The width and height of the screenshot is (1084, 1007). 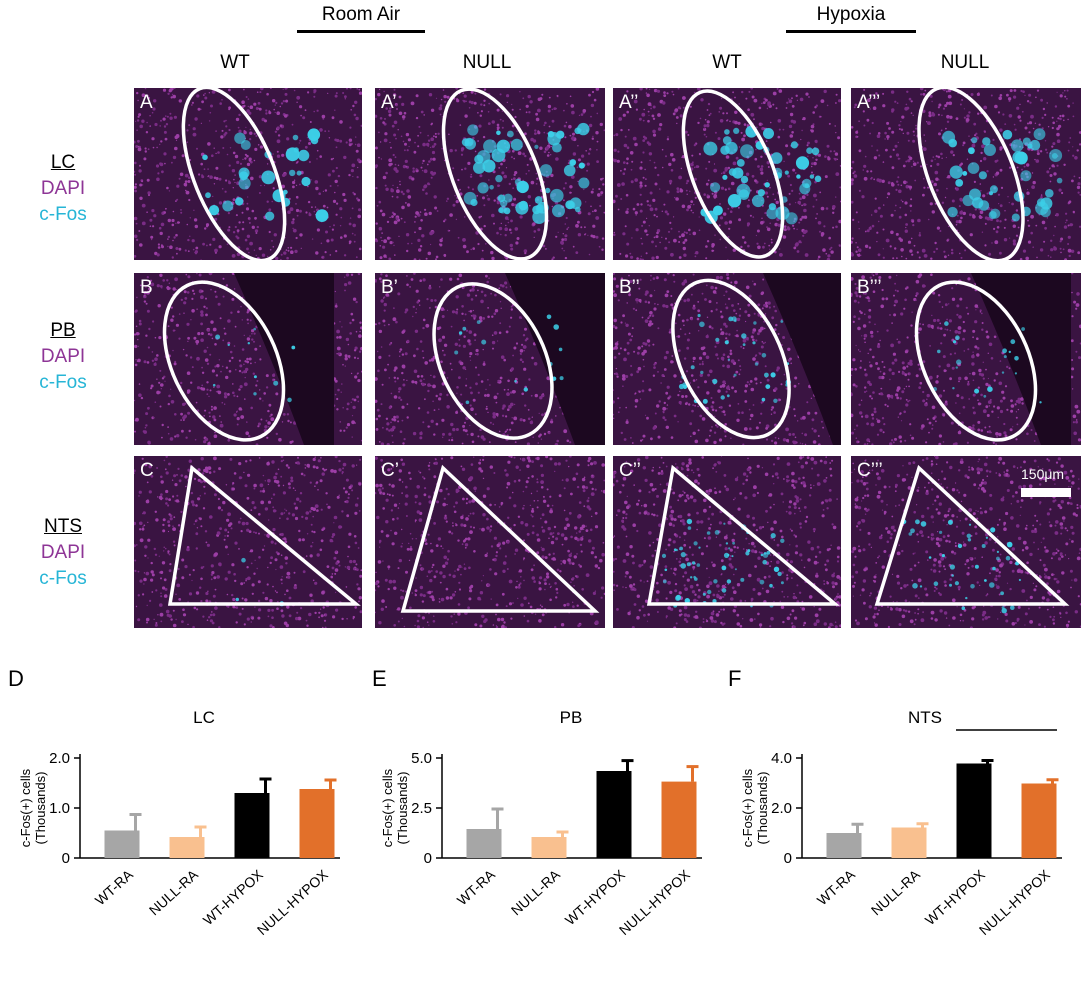 What do you see at coordinates (63, 526) in the screenshot?
I see `region-name: NTS` at bounding box center [63, 526].